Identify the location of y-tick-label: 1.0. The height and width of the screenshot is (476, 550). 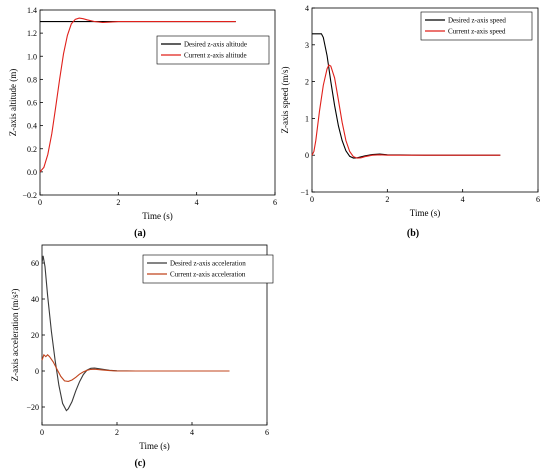
(32, 56).